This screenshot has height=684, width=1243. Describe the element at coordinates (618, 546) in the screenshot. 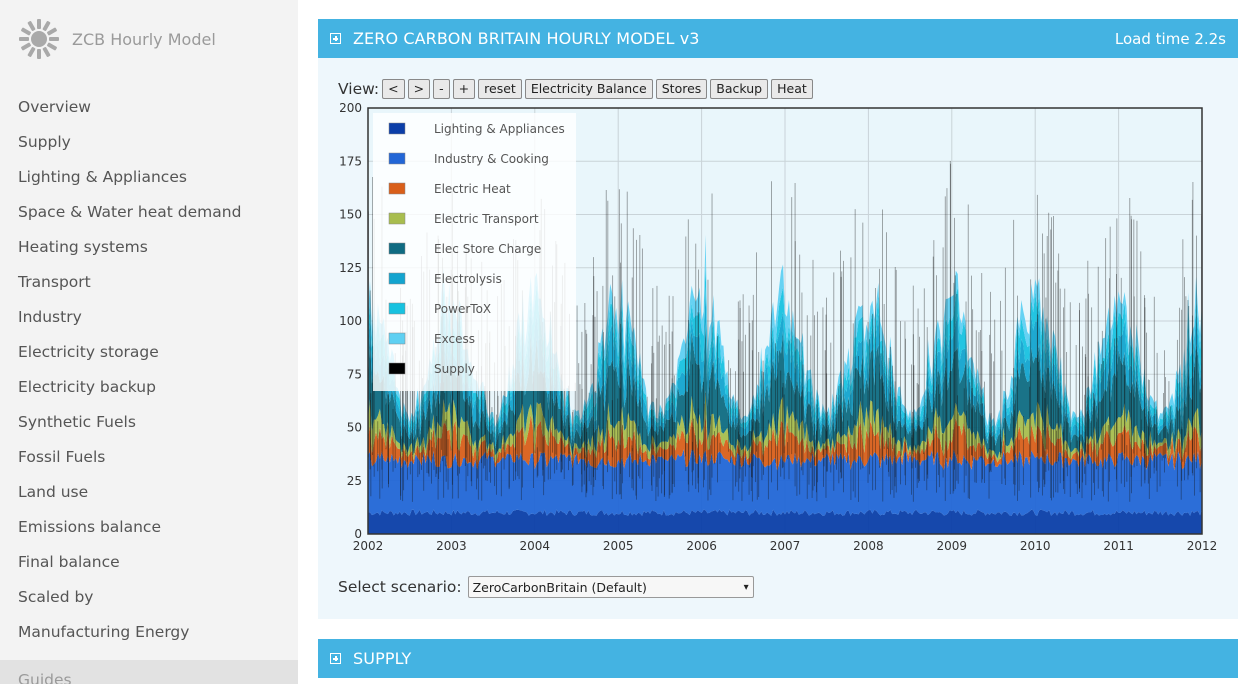

I see `x-tick-label: 2005` at that location.